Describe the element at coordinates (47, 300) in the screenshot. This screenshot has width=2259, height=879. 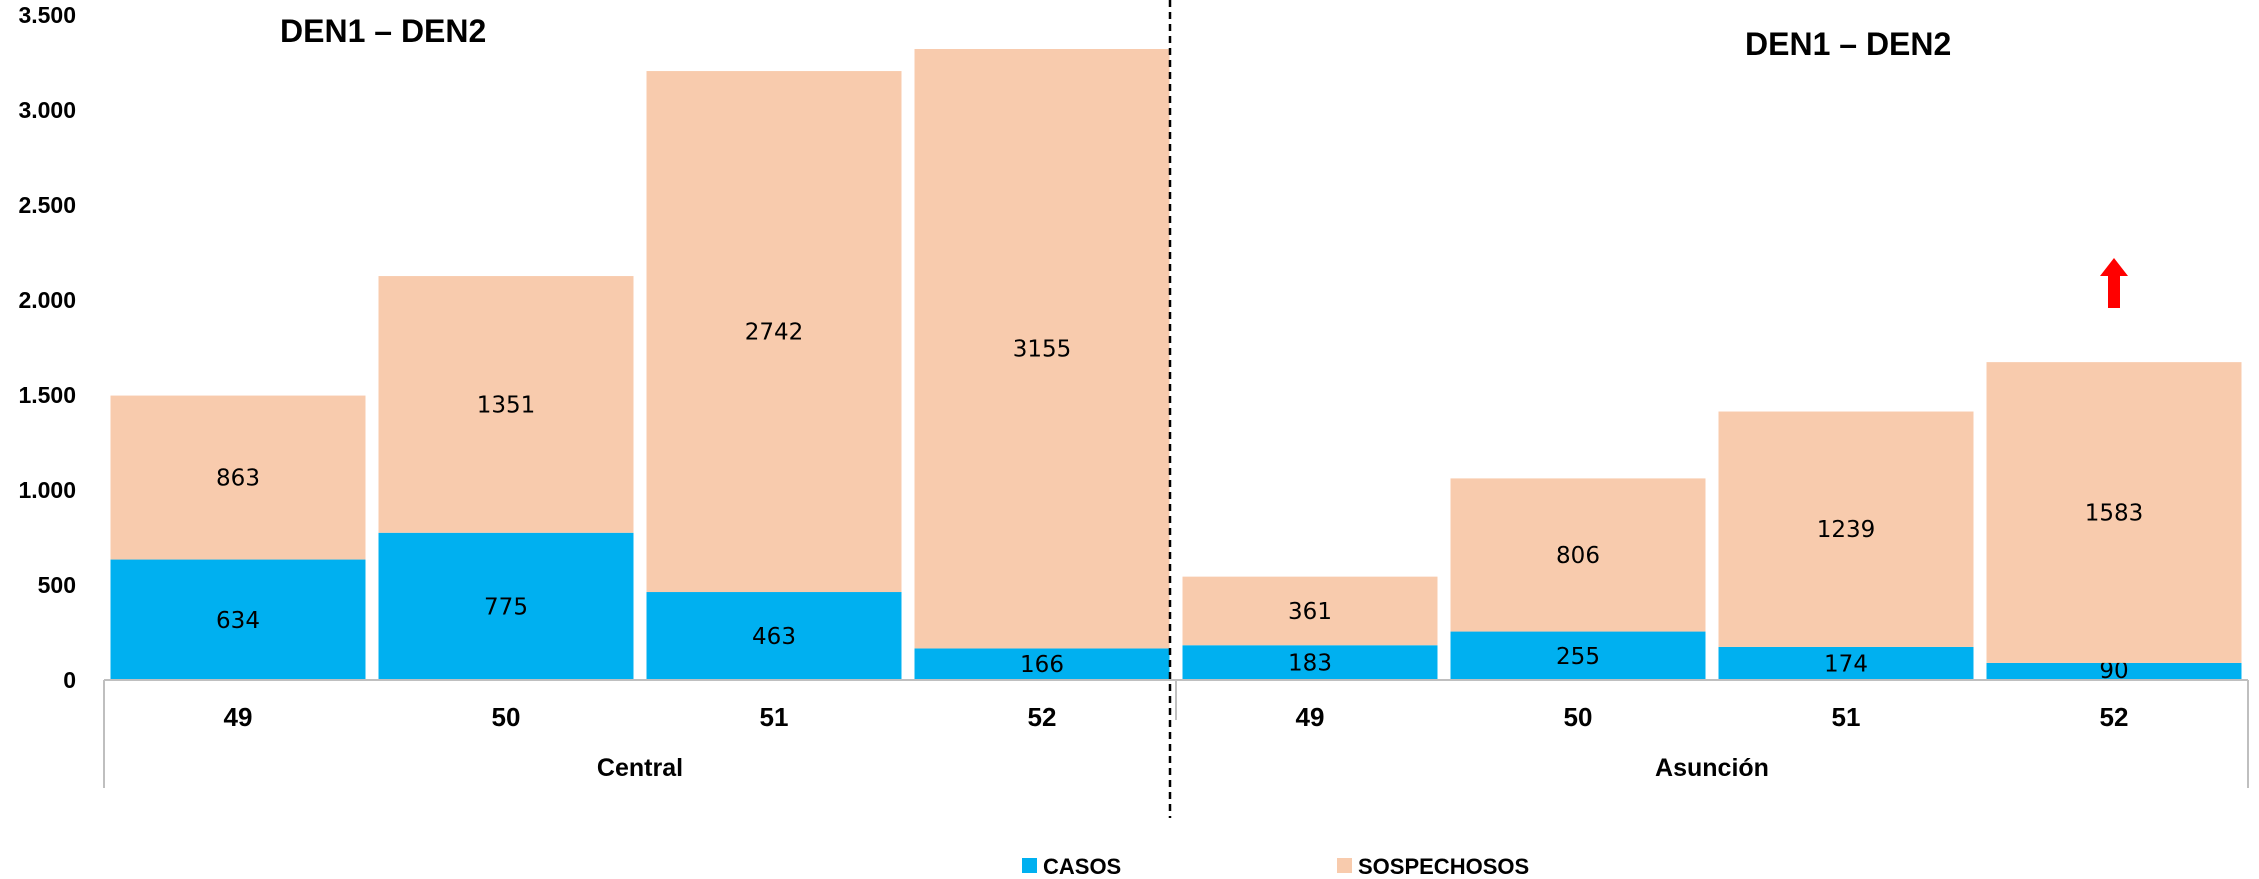
I see `y-tick-label: 2.000` at that location.